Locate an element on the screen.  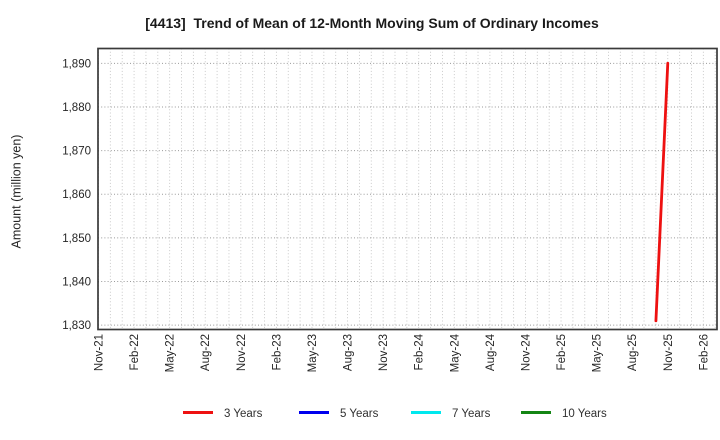
legend: 3 Years 5 Years 7 Years 10 Years is located at coordinates (360, 415).